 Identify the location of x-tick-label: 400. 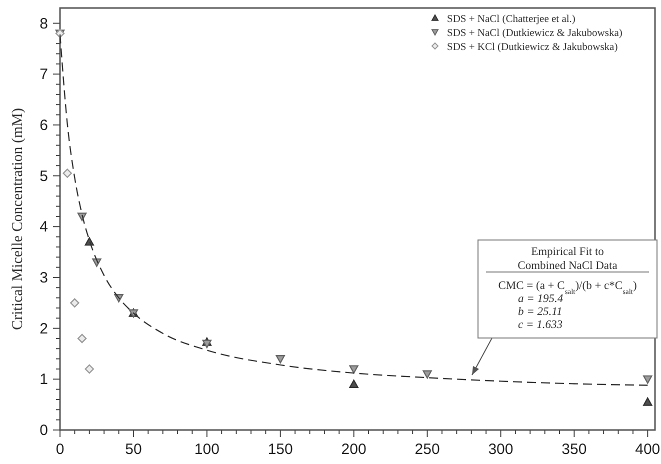
(647, 449).